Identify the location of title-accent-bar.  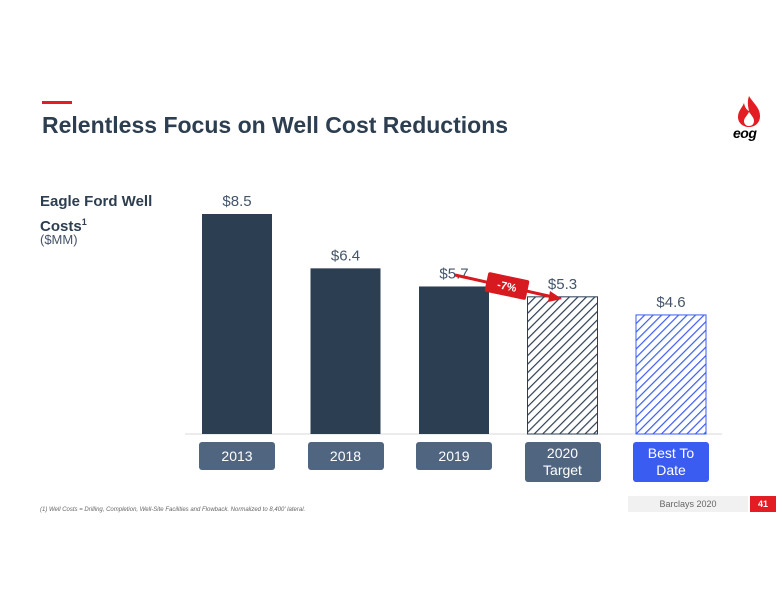
(57, 102).